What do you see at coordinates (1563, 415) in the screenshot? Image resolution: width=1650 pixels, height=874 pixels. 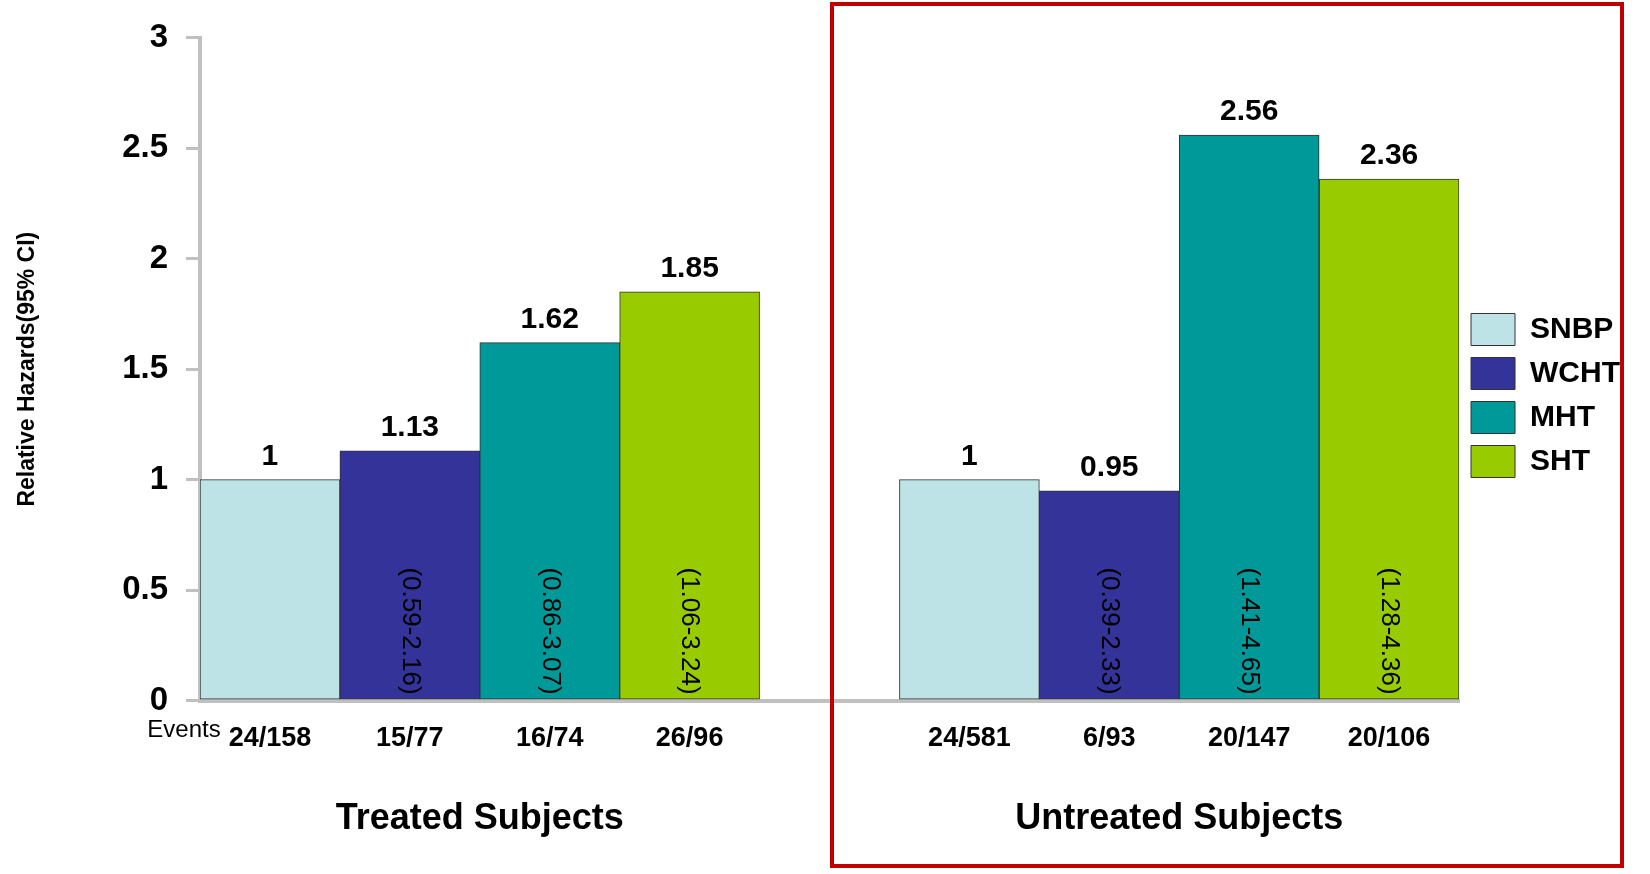 I see `legend-label: MHT` at bounding box center [1563, 415].